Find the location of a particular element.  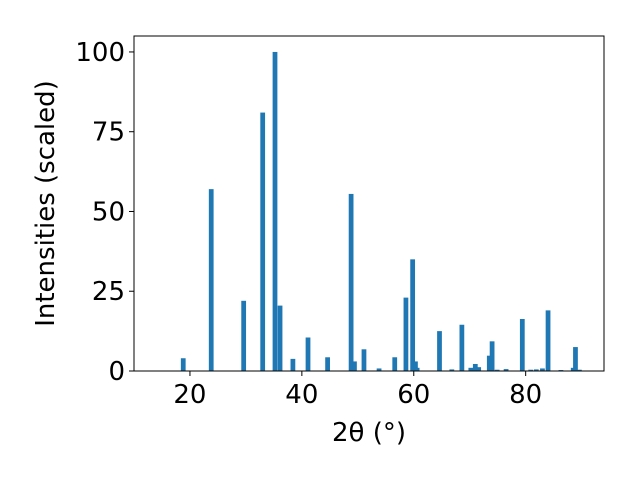

x-tick-label: 20 is located at coordinates (189, 395).